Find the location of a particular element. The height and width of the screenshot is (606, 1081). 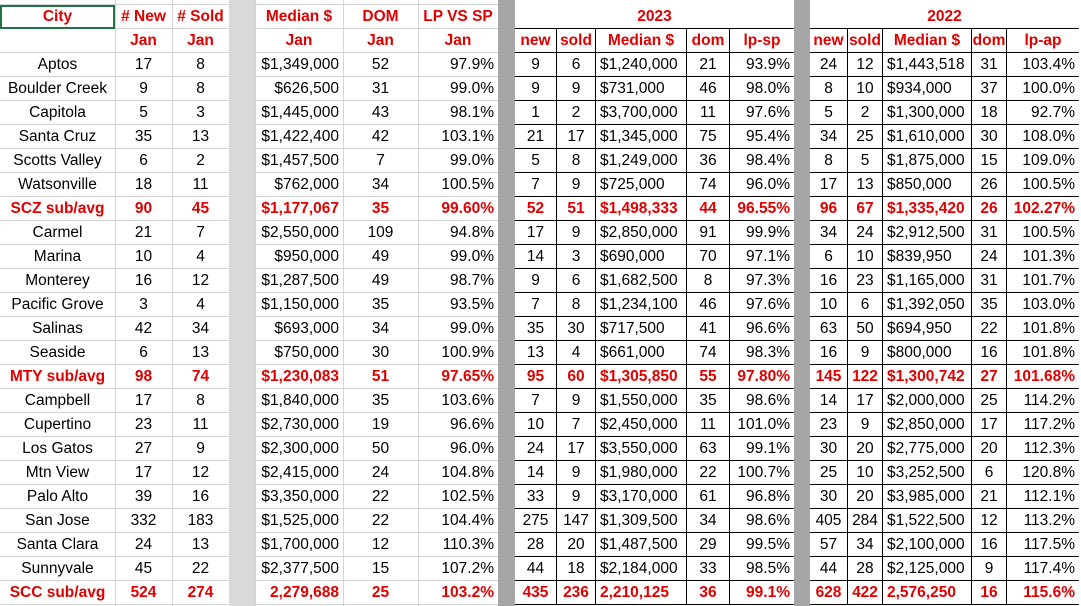

data-2022-cell: 113.2% is located at coordinates (1042, 521).